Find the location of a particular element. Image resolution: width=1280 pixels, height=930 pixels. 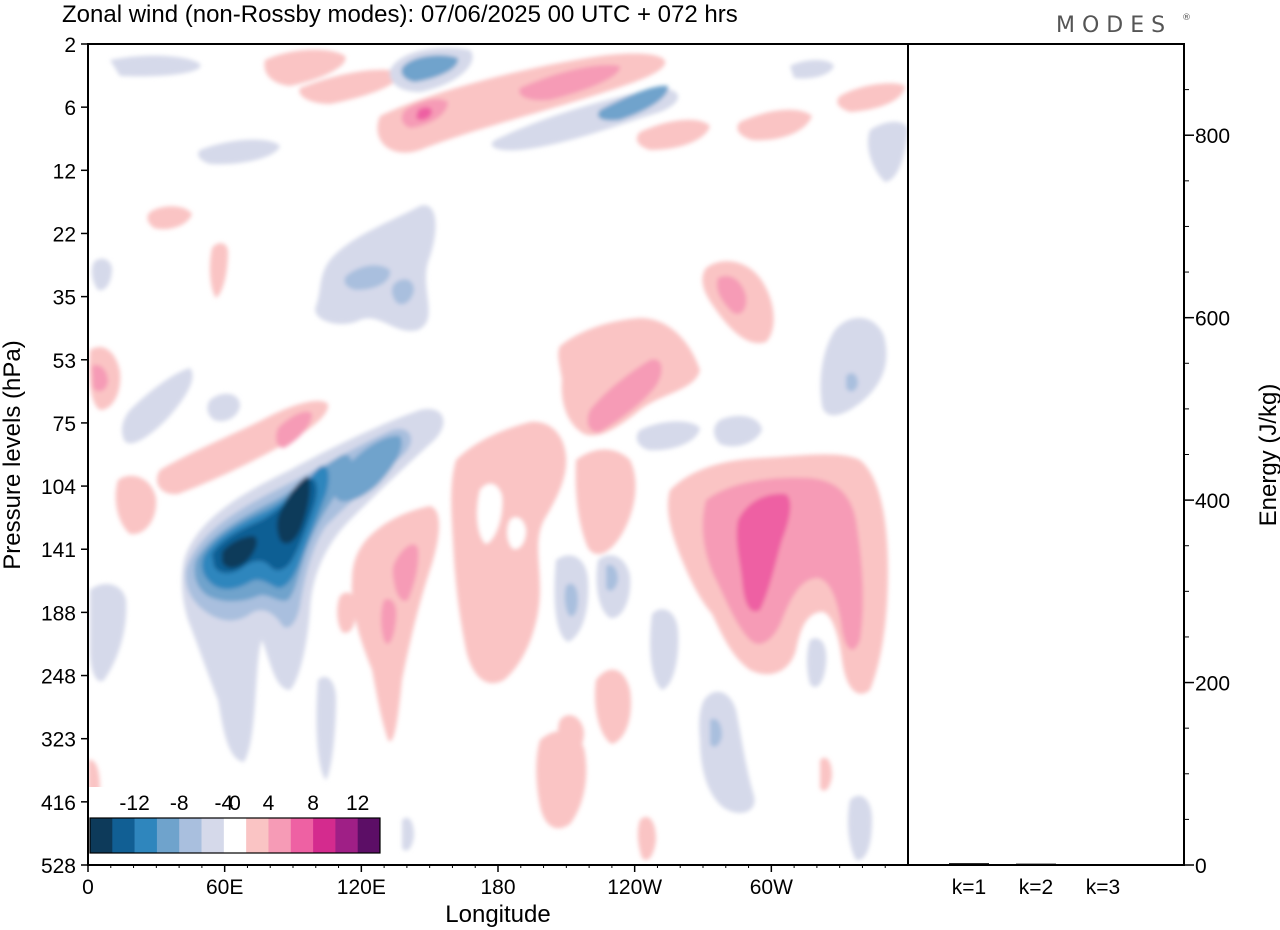

energy-category-label: k=2 is located at coordinates (1036, 887).